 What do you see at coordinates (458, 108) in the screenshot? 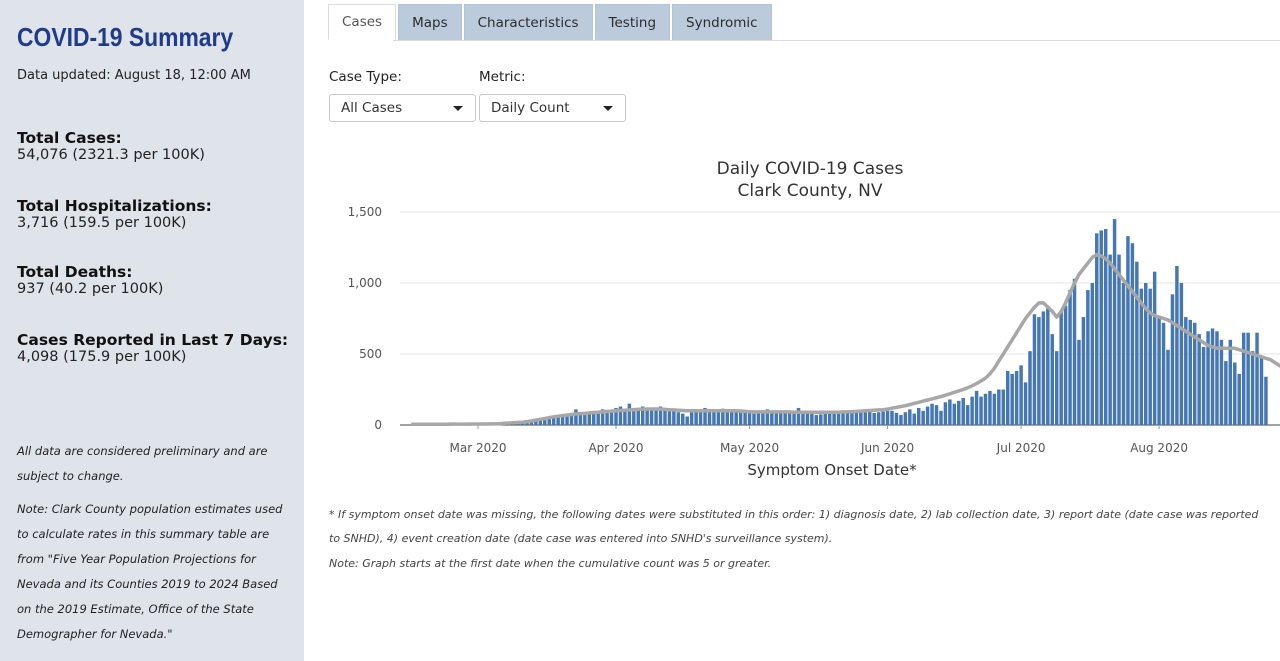
I see `chevron-down-icon` at bounding box center [458, 108].